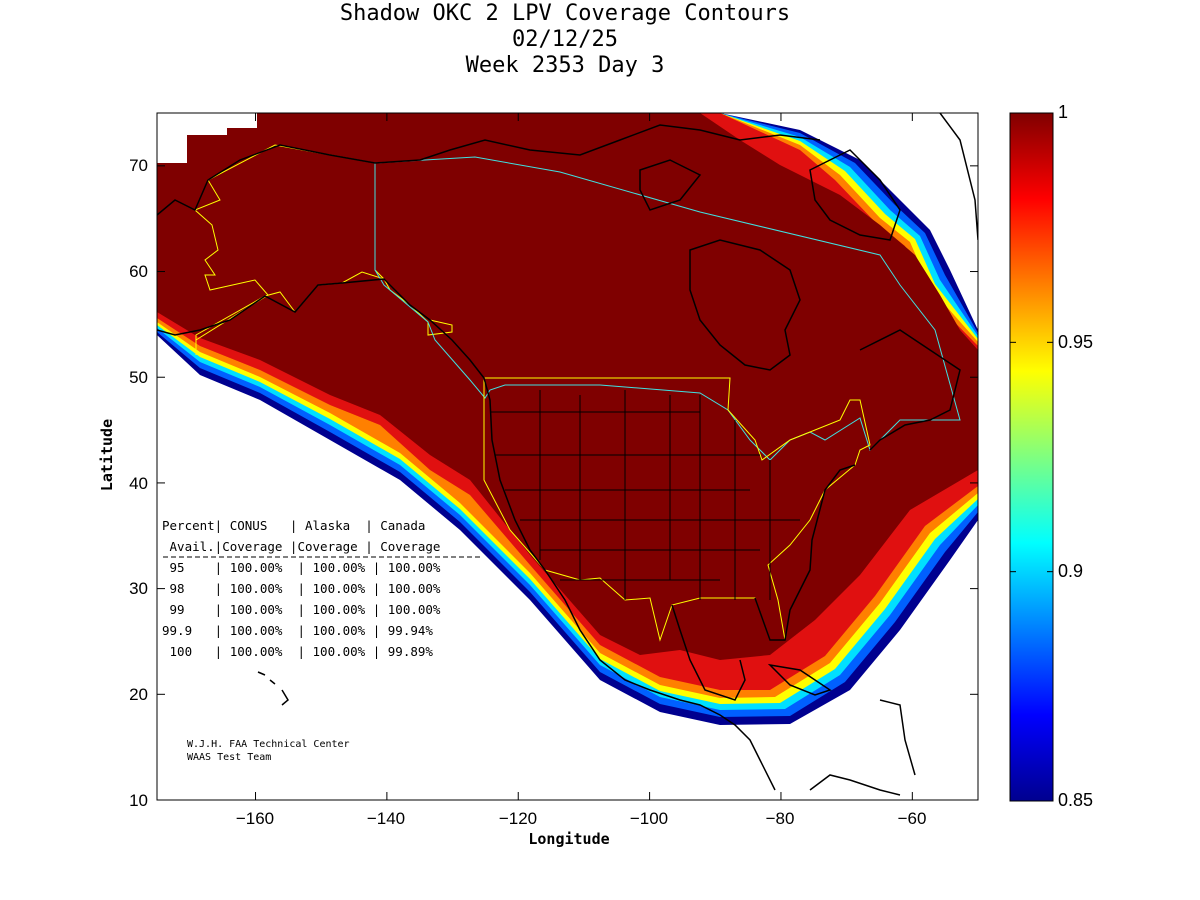 The width and height of the screenshot is (1200, 900). I want to click on colorbar-label-090: 0.9, so click(1071, 571).